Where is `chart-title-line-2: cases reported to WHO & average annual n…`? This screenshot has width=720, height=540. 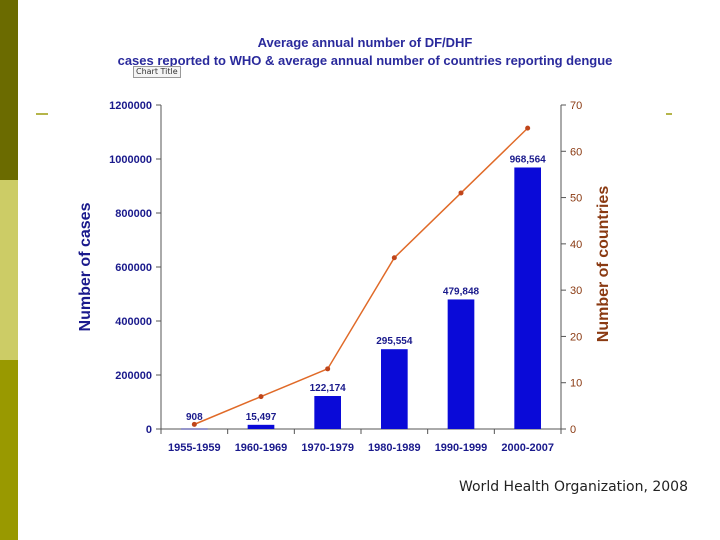 chart-title-line-2: cases reported to WHO & average annual n… is located at coordinates (365, 60).